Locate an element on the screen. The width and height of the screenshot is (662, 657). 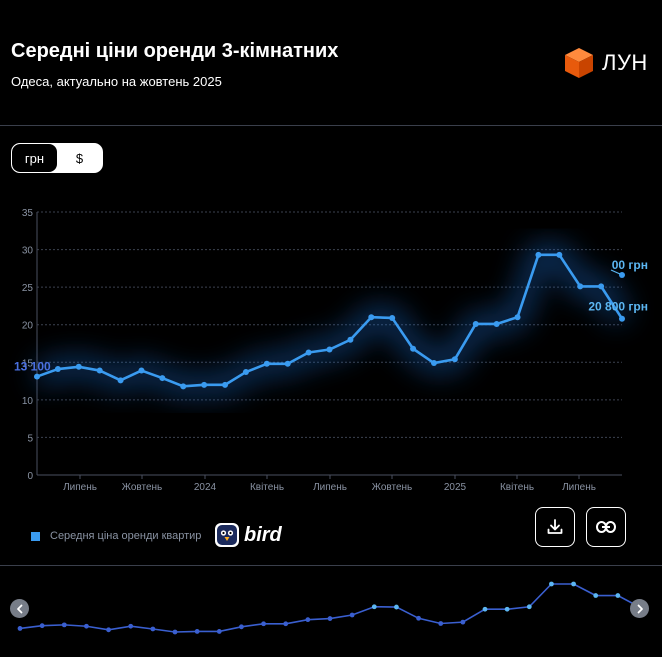
start-value-label: 13 100 is located at coordinates (32, 367).